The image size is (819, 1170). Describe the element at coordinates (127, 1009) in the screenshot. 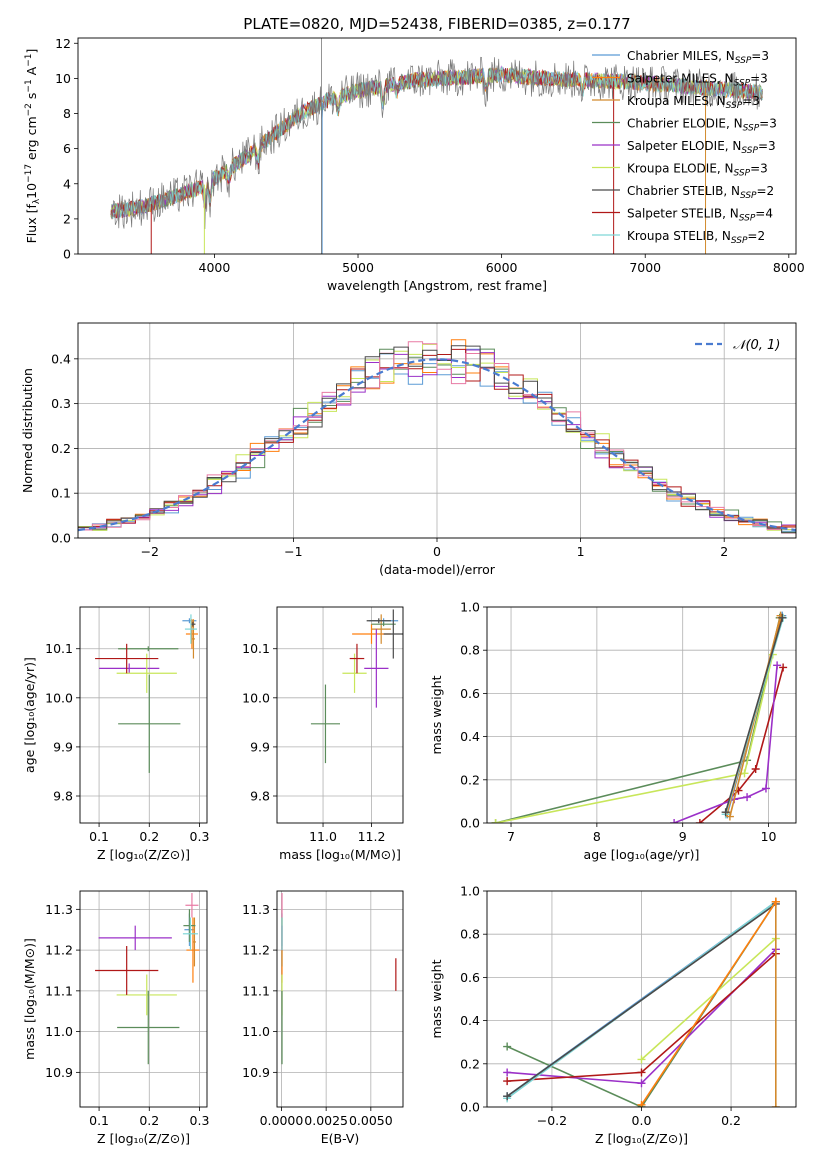

I see `mass-vs-Z-axes: 0.1 0.2 0.3 10.9 11.0 11.1 11.2 11.3` at that location.